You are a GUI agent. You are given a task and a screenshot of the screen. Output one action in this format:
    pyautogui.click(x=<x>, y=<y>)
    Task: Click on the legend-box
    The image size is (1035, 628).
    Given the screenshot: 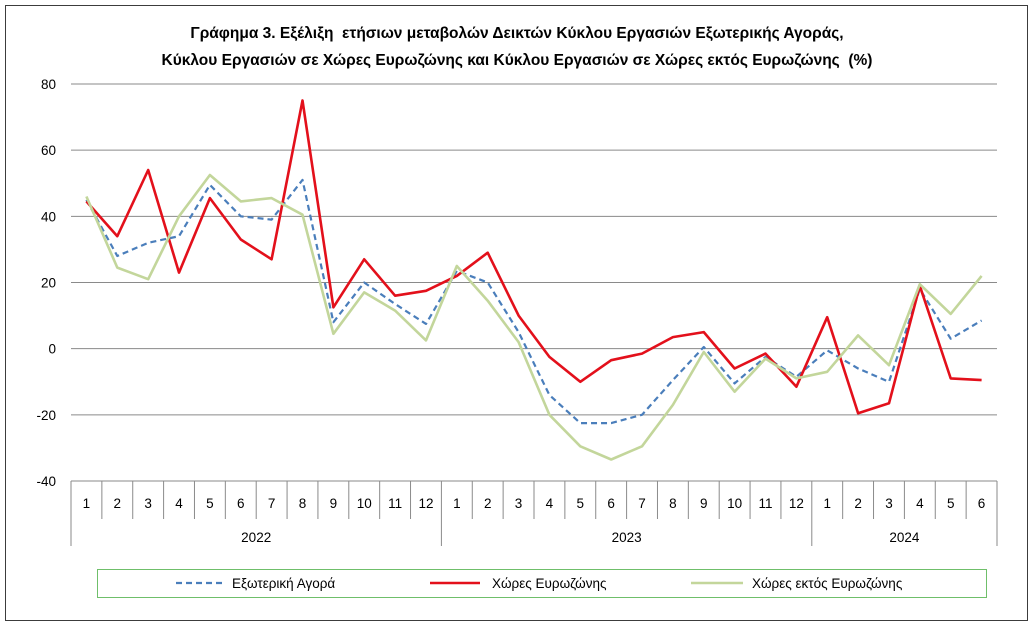 What is the action you would take?
    pyautogui.click(x=542, y=583)
    